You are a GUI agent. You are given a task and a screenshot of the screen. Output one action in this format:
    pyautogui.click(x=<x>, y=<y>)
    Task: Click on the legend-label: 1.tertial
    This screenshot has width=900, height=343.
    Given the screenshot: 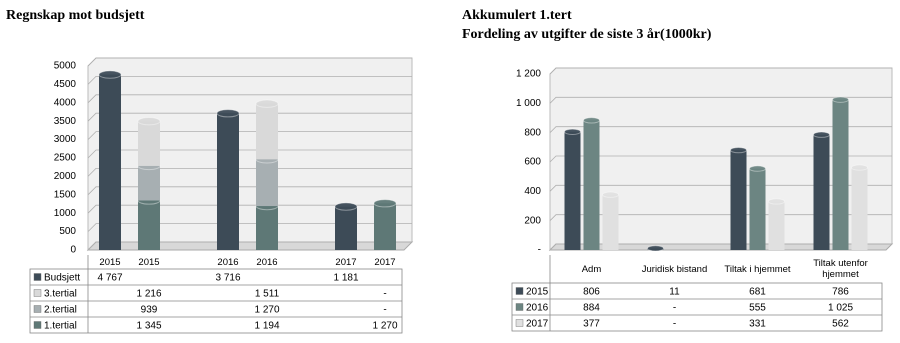 What is the action you would take?
    pyautogui.click(x=60, y=326)
    